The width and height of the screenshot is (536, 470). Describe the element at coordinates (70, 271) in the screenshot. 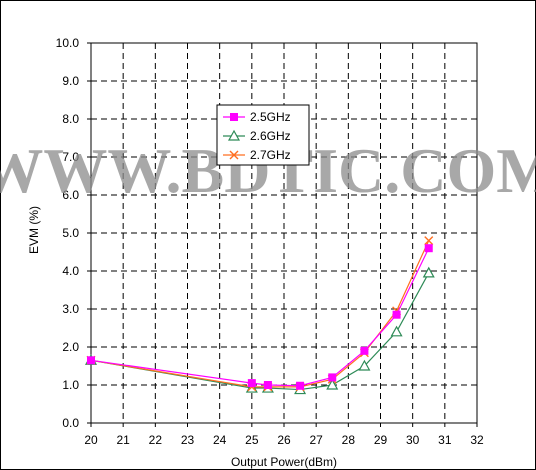

I see `y-tick-label: 4.0` at that location.